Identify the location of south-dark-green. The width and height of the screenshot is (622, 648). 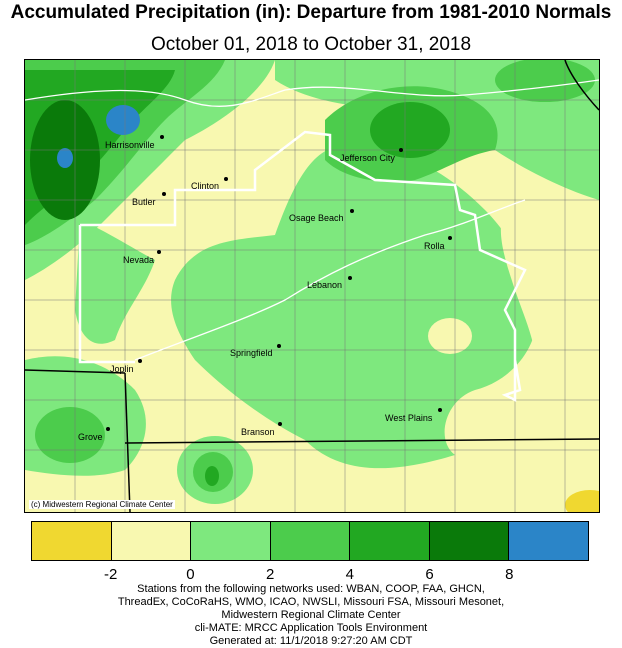
(212, 476).